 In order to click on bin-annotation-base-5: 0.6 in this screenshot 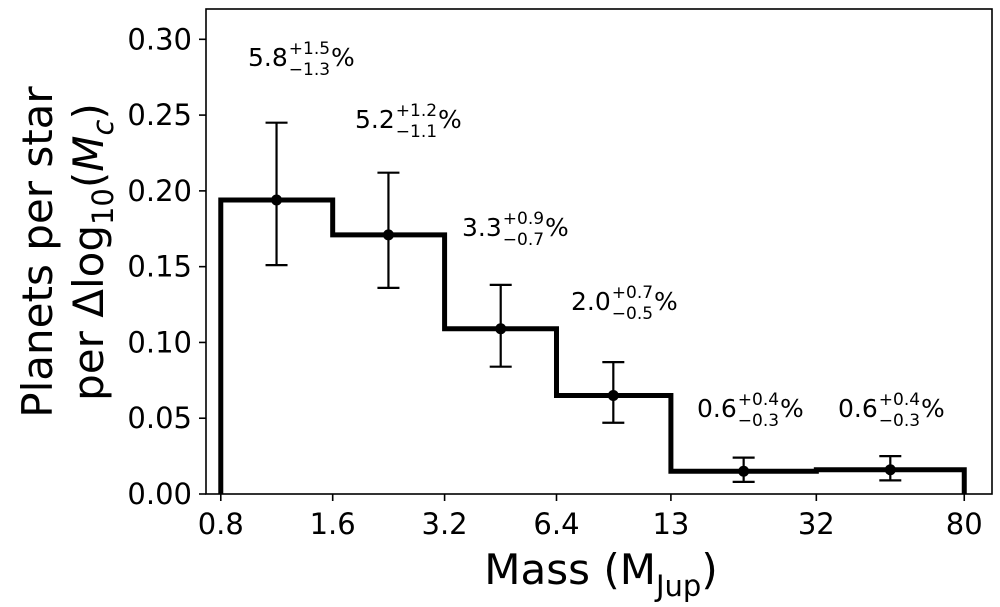, I will do `click(858, 408)`.